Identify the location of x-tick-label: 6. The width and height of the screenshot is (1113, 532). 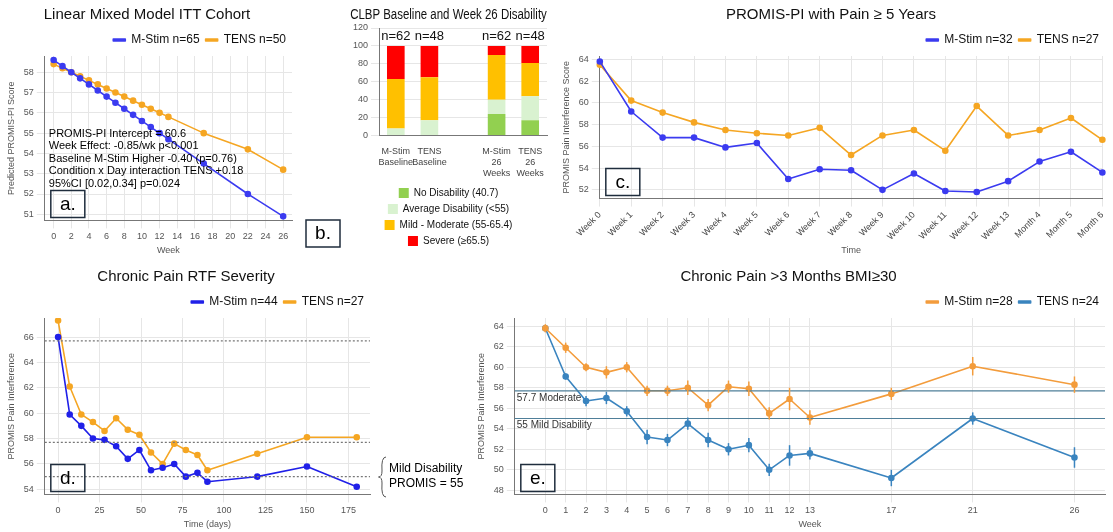
(107, 236).